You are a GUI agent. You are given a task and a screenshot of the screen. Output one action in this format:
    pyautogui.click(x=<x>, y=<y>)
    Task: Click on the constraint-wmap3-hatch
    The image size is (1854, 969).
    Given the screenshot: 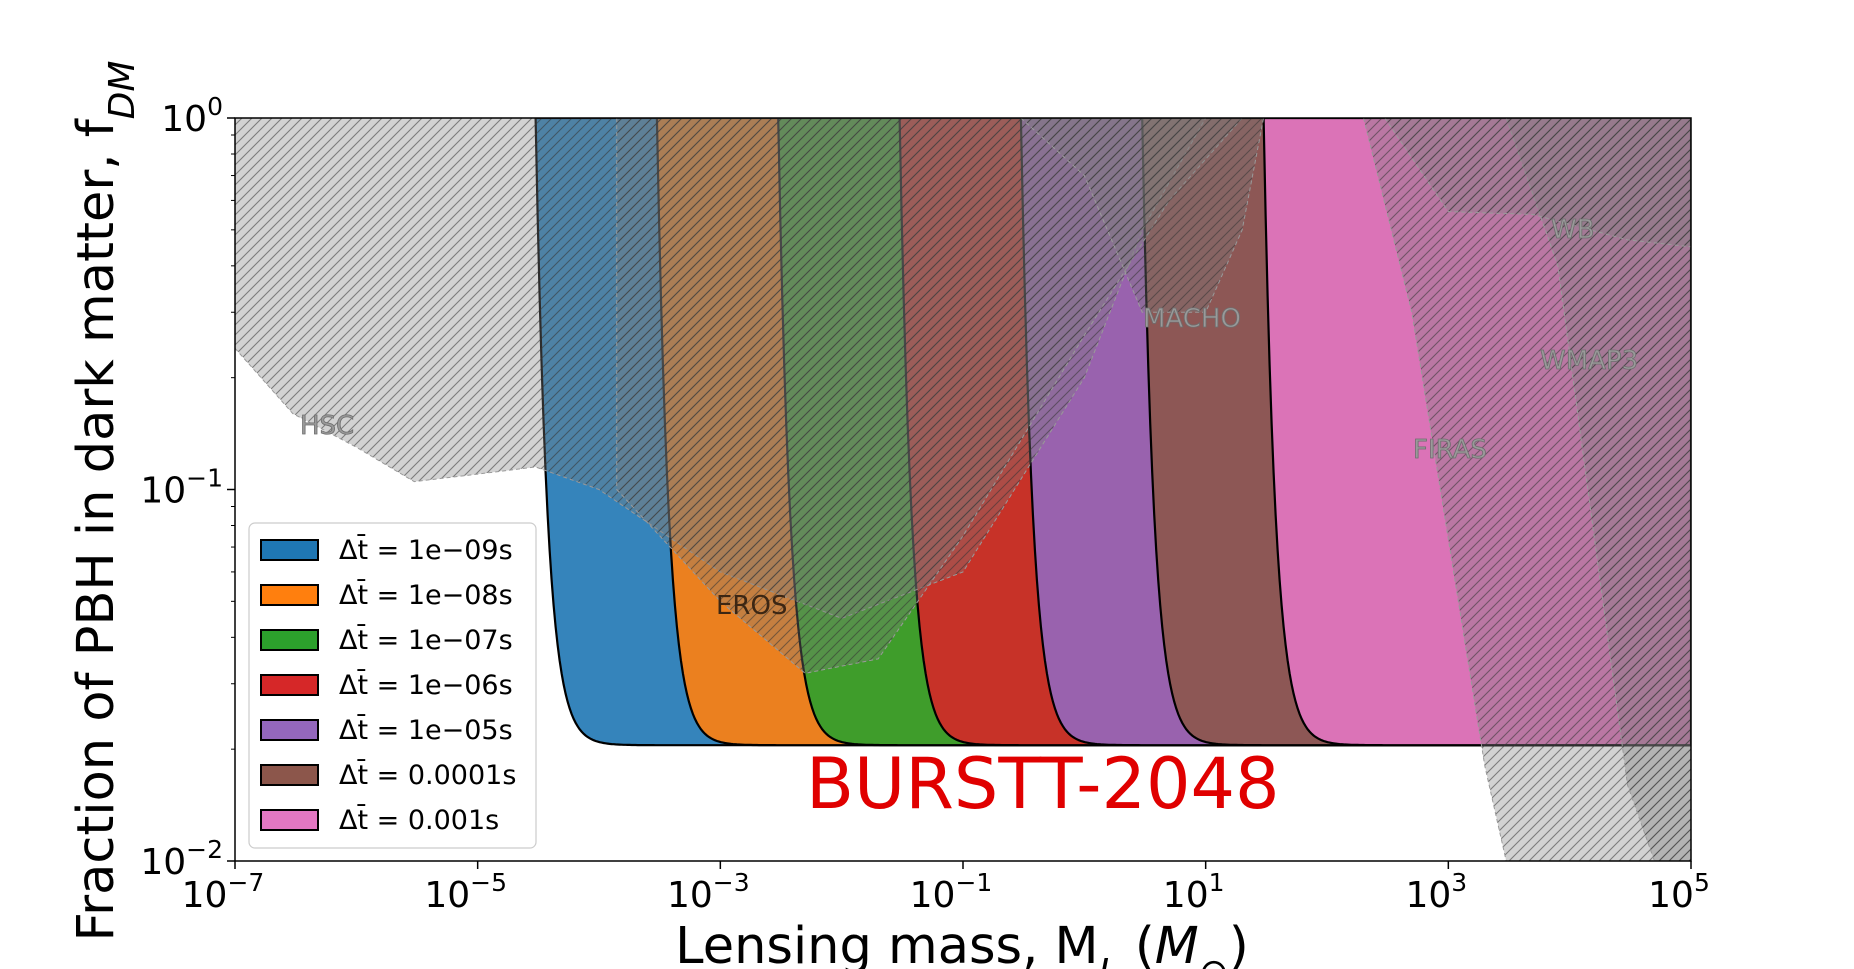 What is the action you would take?
    pyautogui.click(x=1598, y=489)
    